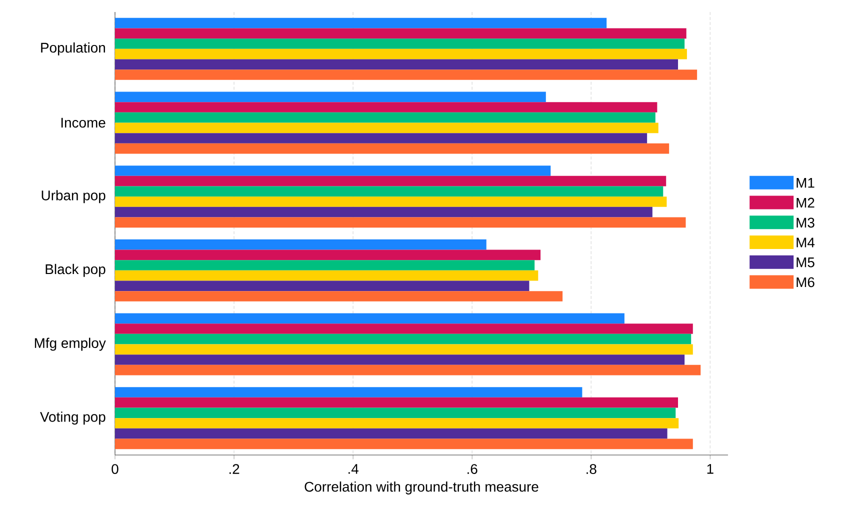 Image resolution: width=841 pixels, height=514 pixels. What do you see at coordinates (805, 223) in the screenshot?
I see `legend-label: M3` at bounding box center [805, 223].